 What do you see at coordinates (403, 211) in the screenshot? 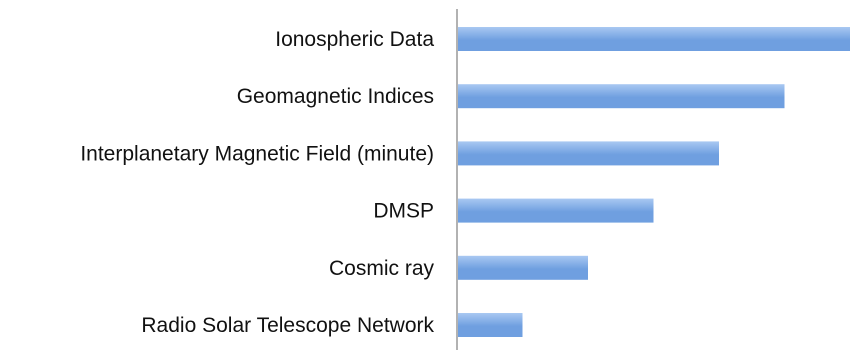
I see `category-label: DMSP` at bounding box center [403, 211].